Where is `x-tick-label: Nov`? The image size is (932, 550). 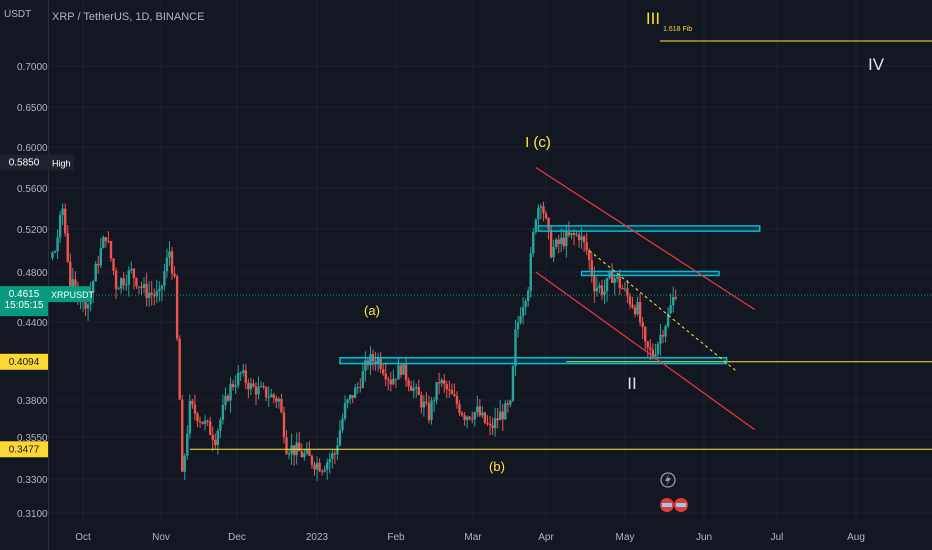
x-tick-label: Nov is located at coordinates (161, 537).